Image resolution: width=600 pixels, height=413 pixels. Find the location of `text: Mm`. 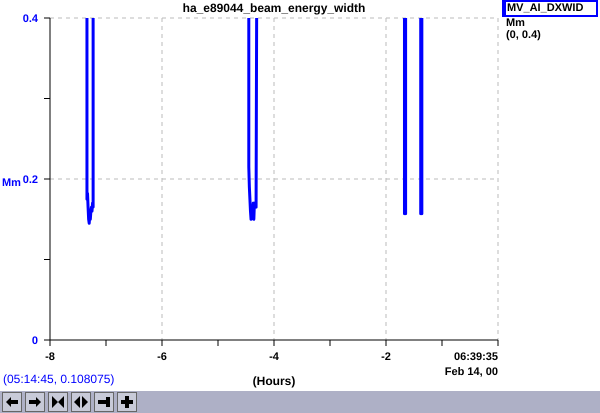

text: Mm is located at coordinates (515, 23).